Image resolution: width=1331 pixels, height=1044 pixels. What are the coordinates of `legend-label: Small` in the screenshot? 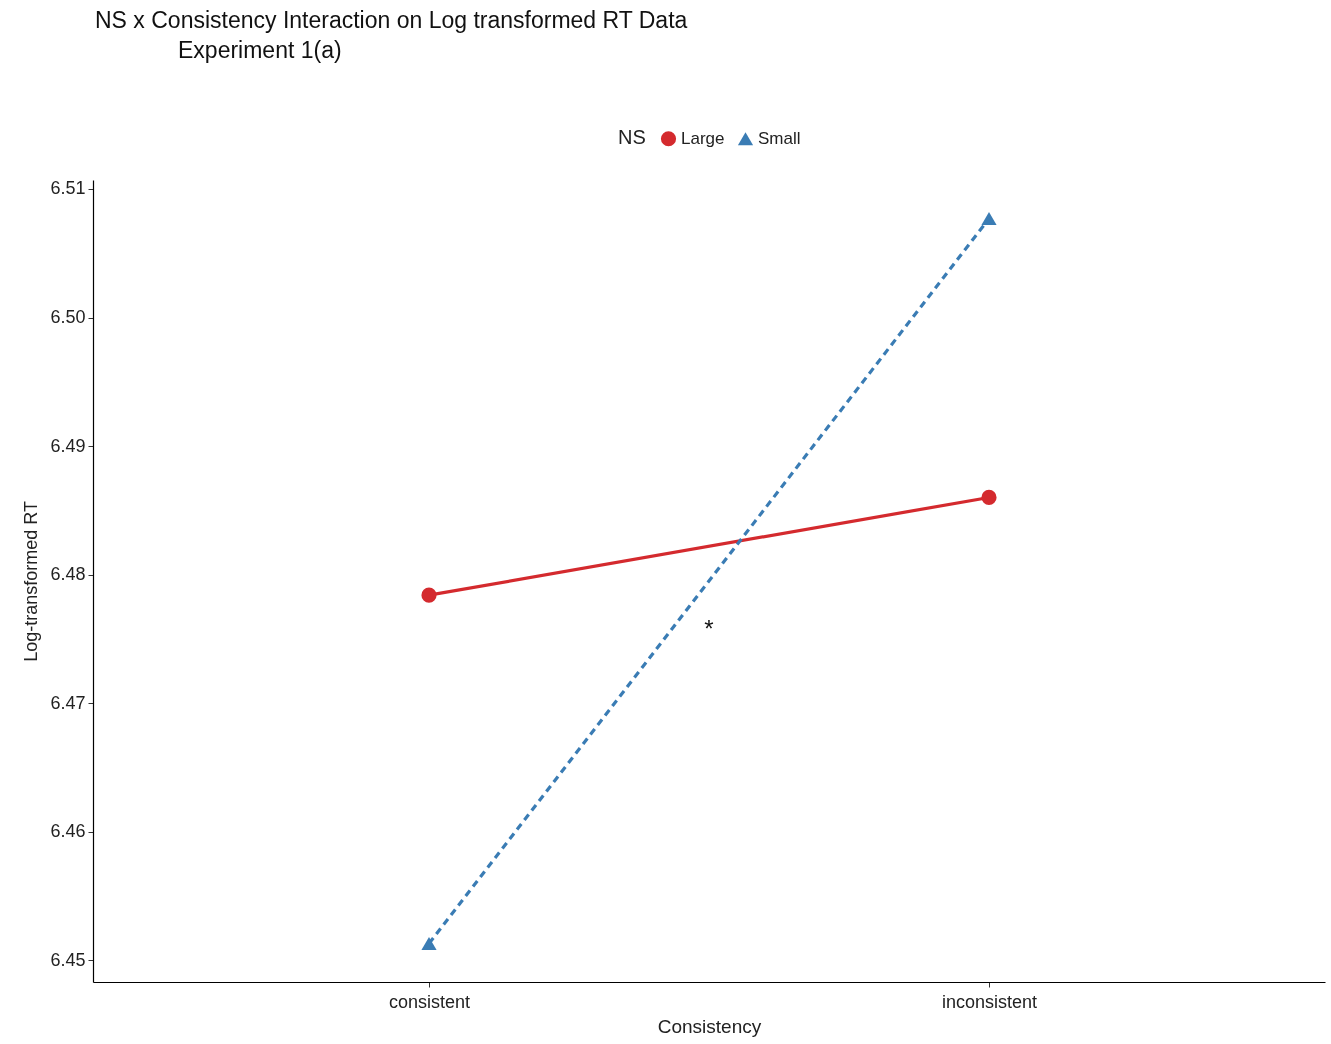 It's located at (779, 138).